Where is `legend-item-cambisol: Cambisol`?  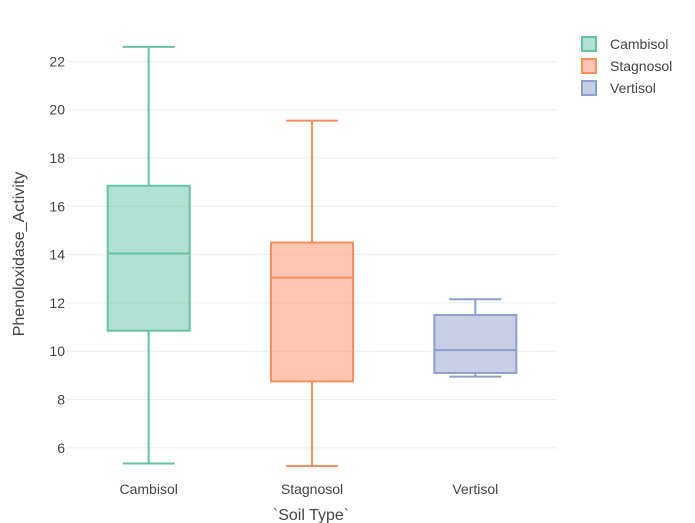 legend-item-cambisol: Cambisol is located at coordinates (624, 44).